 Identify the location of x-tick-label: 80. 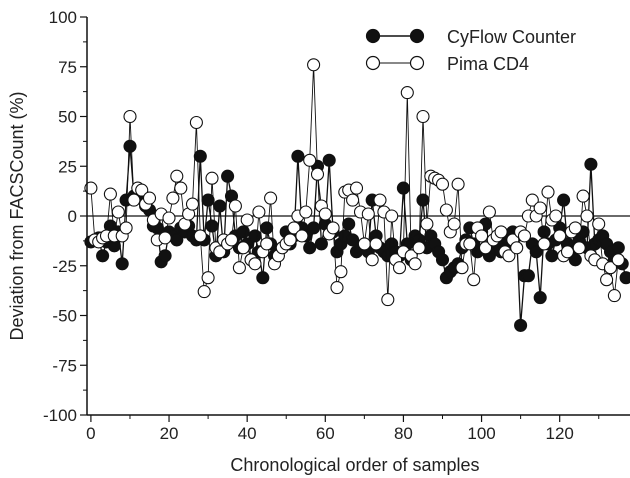
(403, 433).